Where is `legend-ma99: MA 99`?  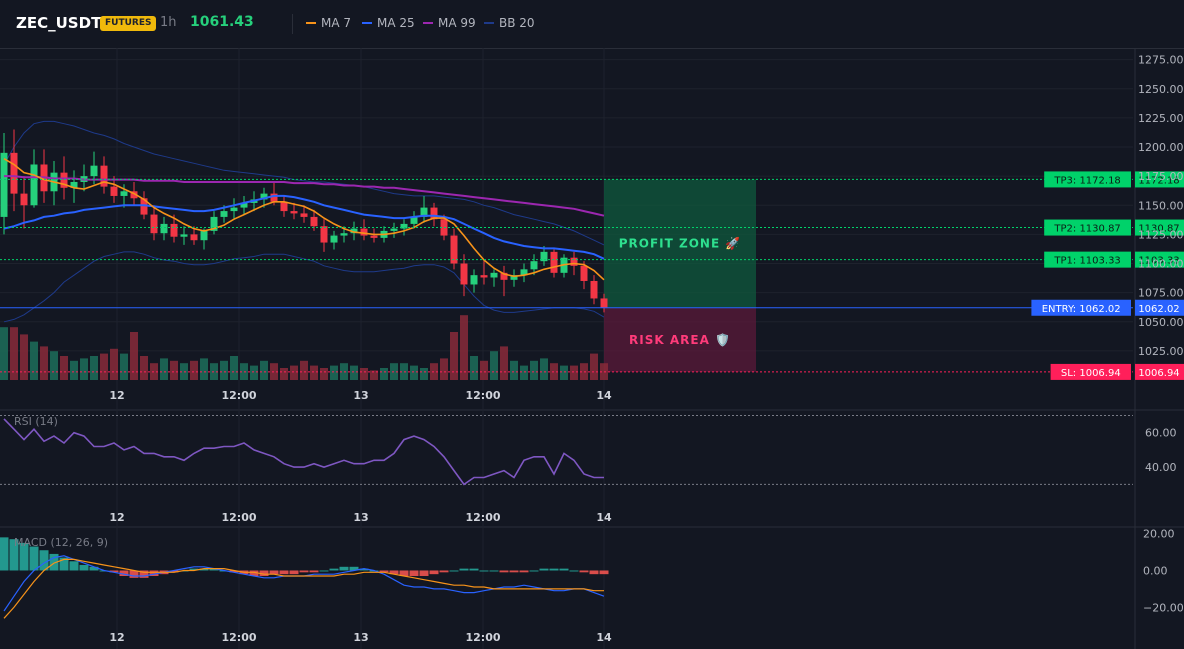
legend-ma99: MA 99 is located at coordinates (449, 23).